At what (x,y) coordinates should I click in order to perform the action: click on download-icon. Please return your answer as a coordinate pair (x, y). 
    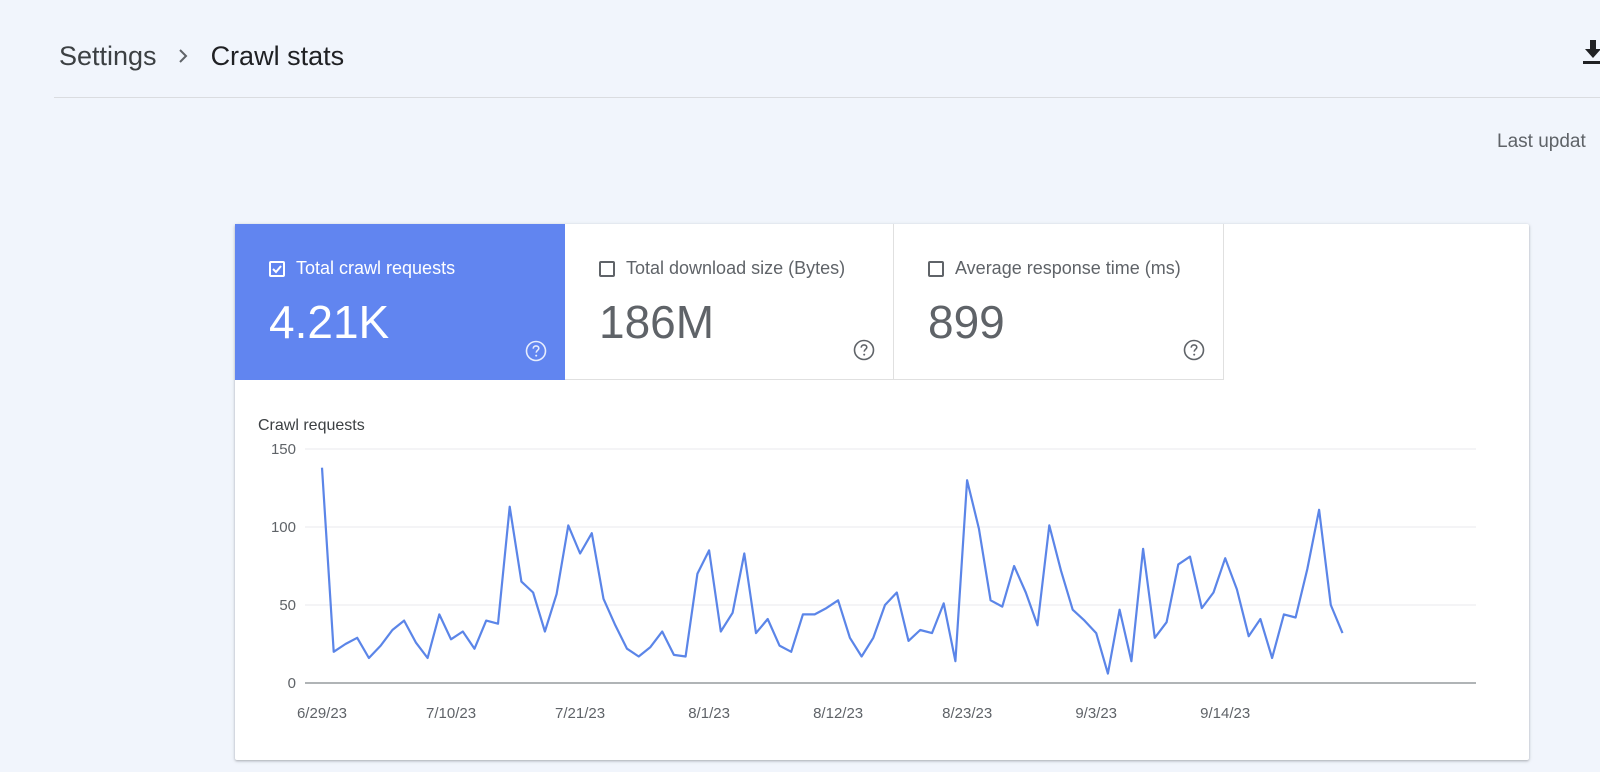
    Looking at the image, I should click on (1591, 53).